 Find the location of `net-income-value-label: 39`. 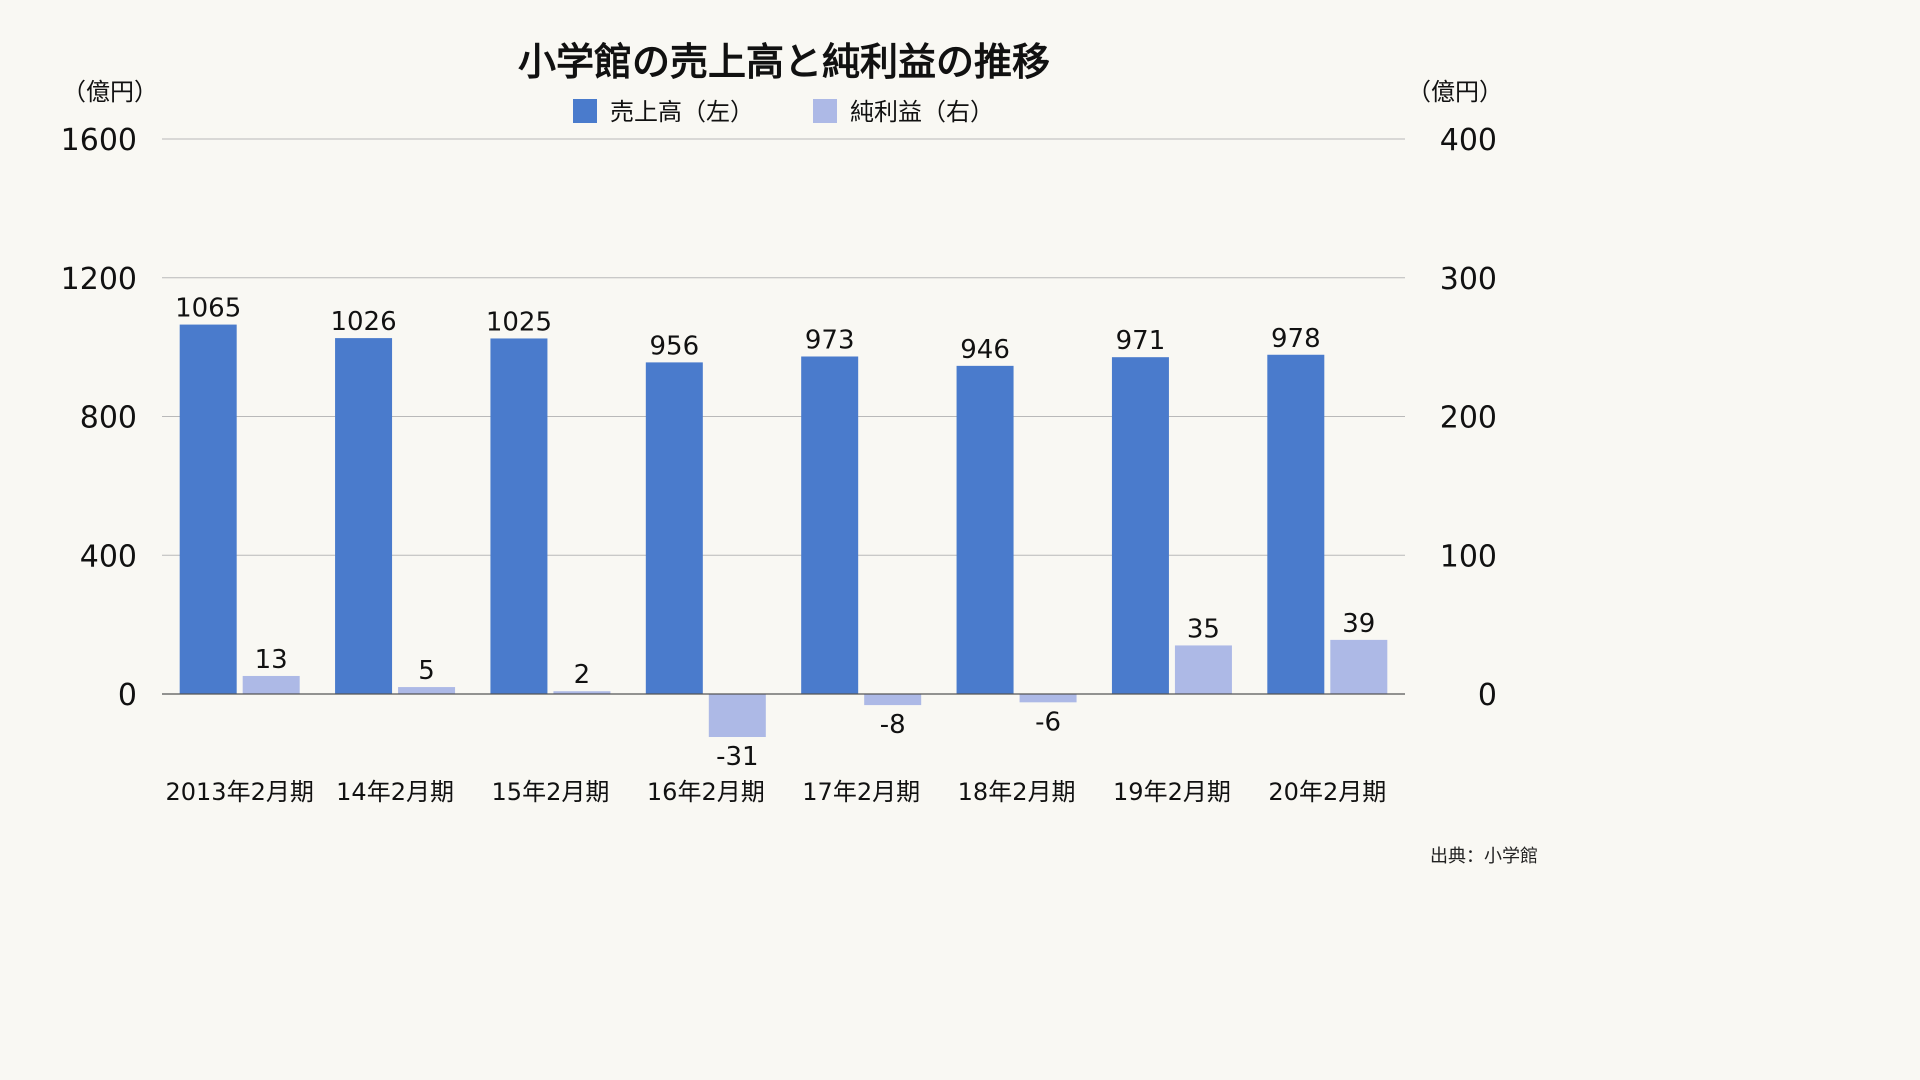

net-income-value-label: 39 is located at coordinates (1358, 624).